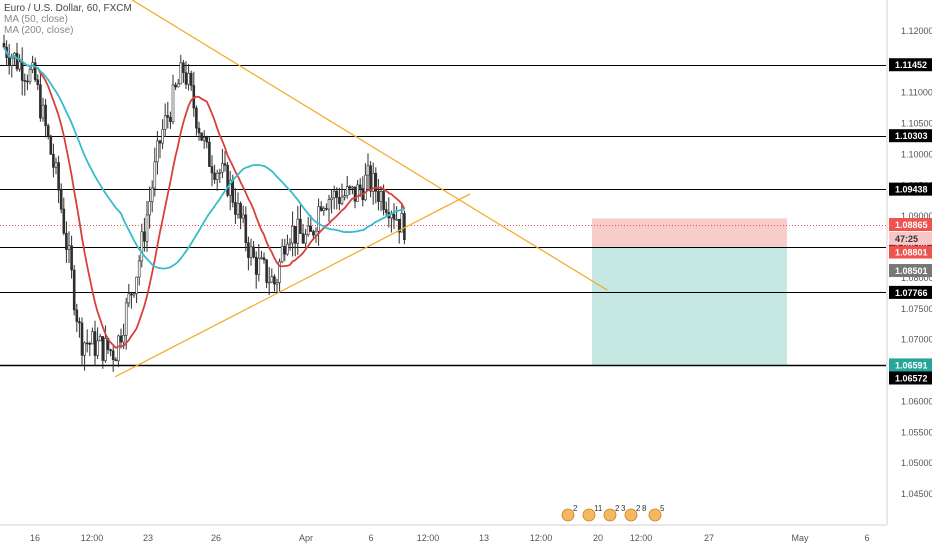 The image size is (932, 550). I want to click on x-tick-label-0: 16, so click(35, 538).